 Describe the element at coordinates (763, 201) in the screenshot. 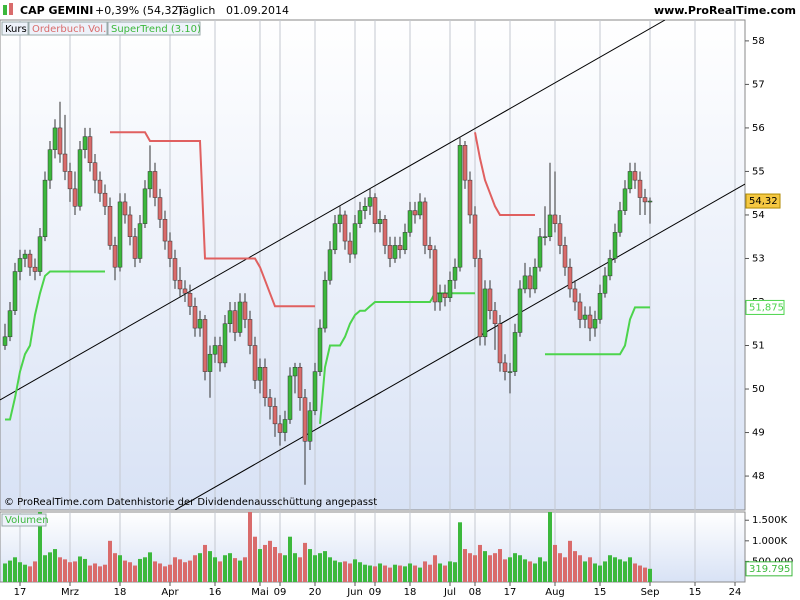

I see `last-price-tag` at that location.